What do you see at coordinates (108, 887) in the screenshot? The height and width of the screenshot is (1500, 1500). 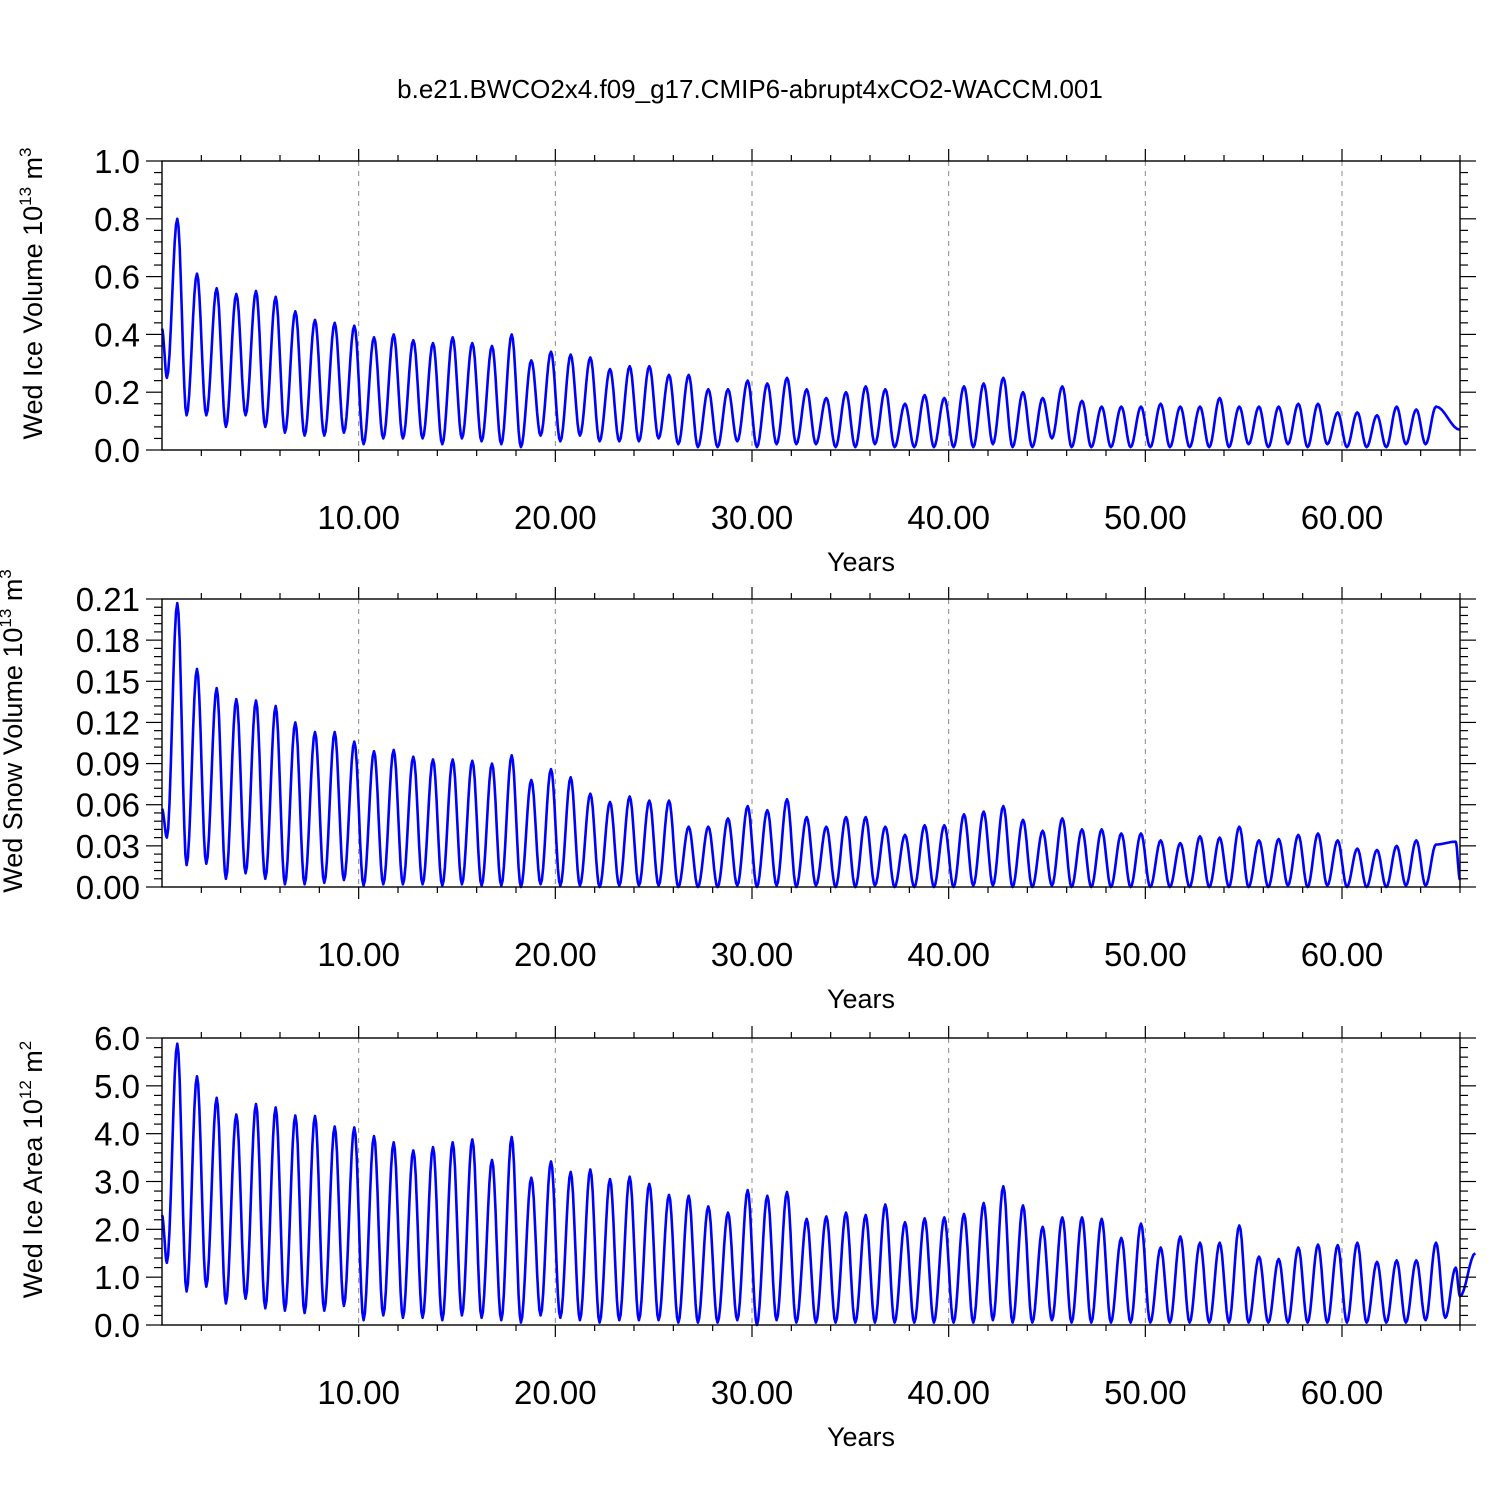 I see `y-tick-label: 0.00` at bounding box center [108, 887].